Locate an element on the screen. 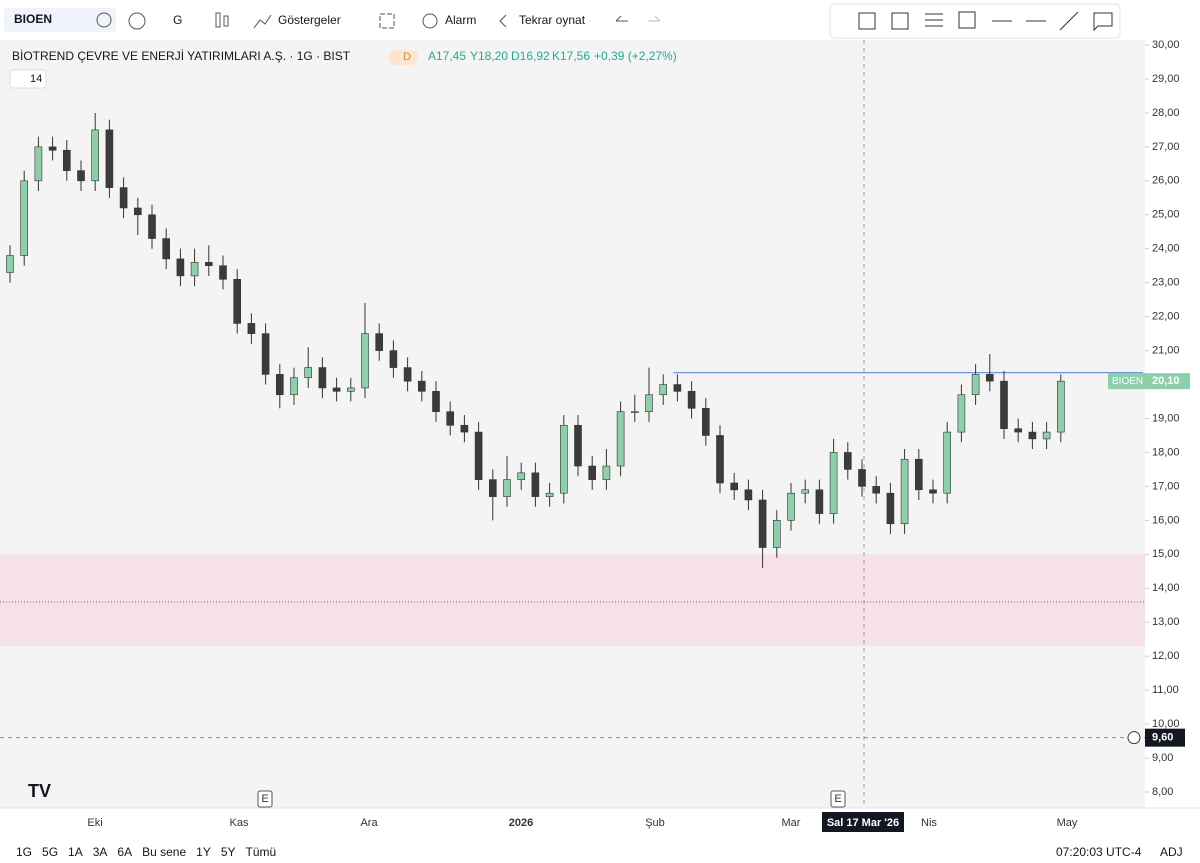 Image resolution: width=1200 pixels, height=863 pixels. y-tick-label: 17,00 is located at coordinates (1166, 486).